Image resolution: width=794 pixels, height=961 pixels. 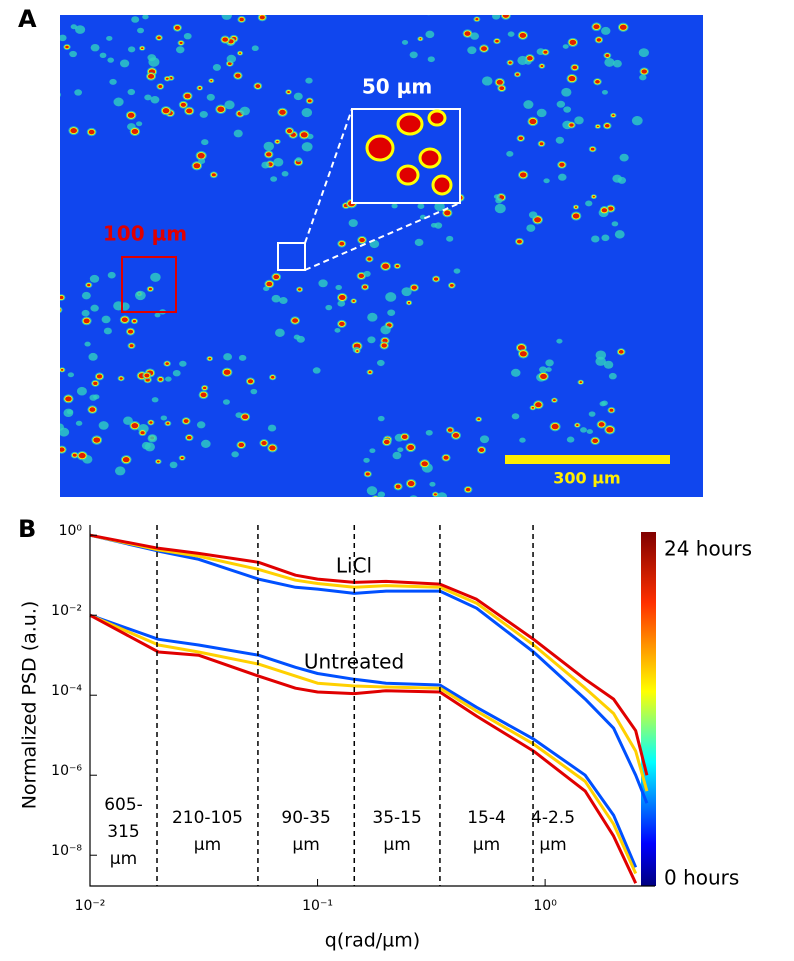 What do you see at coordinates (123, 805) in the screenshot?
I see `region-label: 605-` at bounding box center [123, 805].